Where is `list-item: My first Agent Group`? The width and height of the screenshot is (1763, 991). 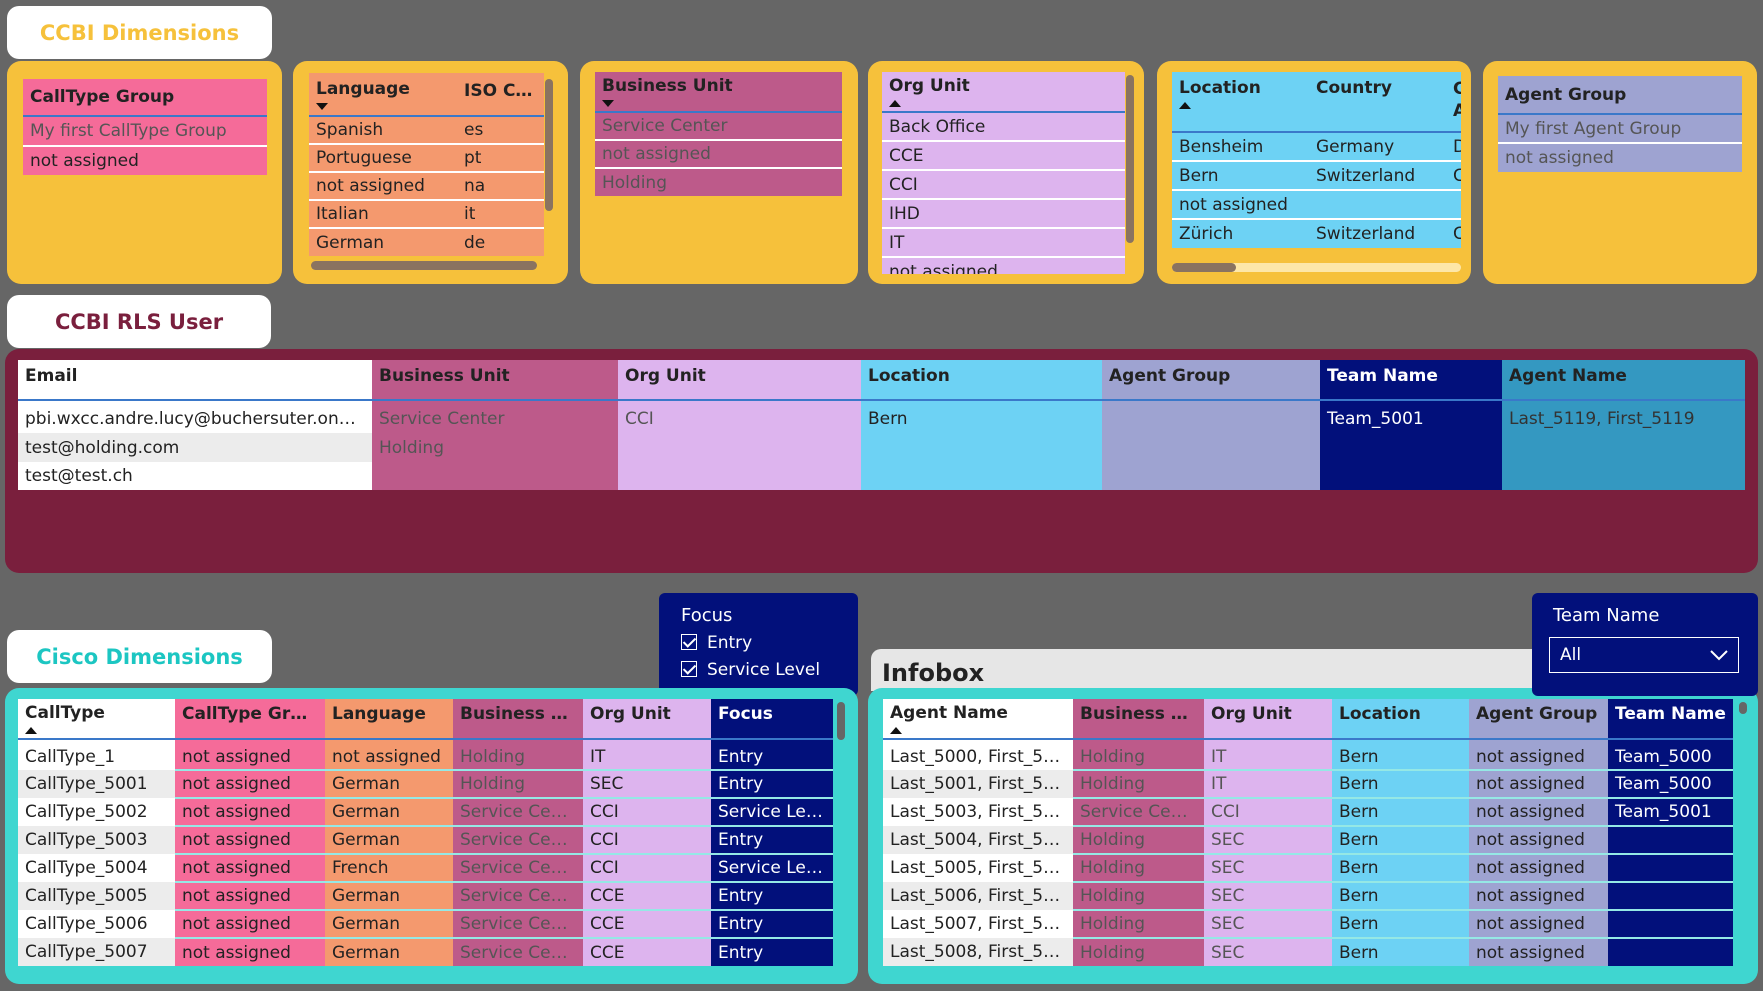
list-item: My first Agent Group is located at coordinates (1593, 128).